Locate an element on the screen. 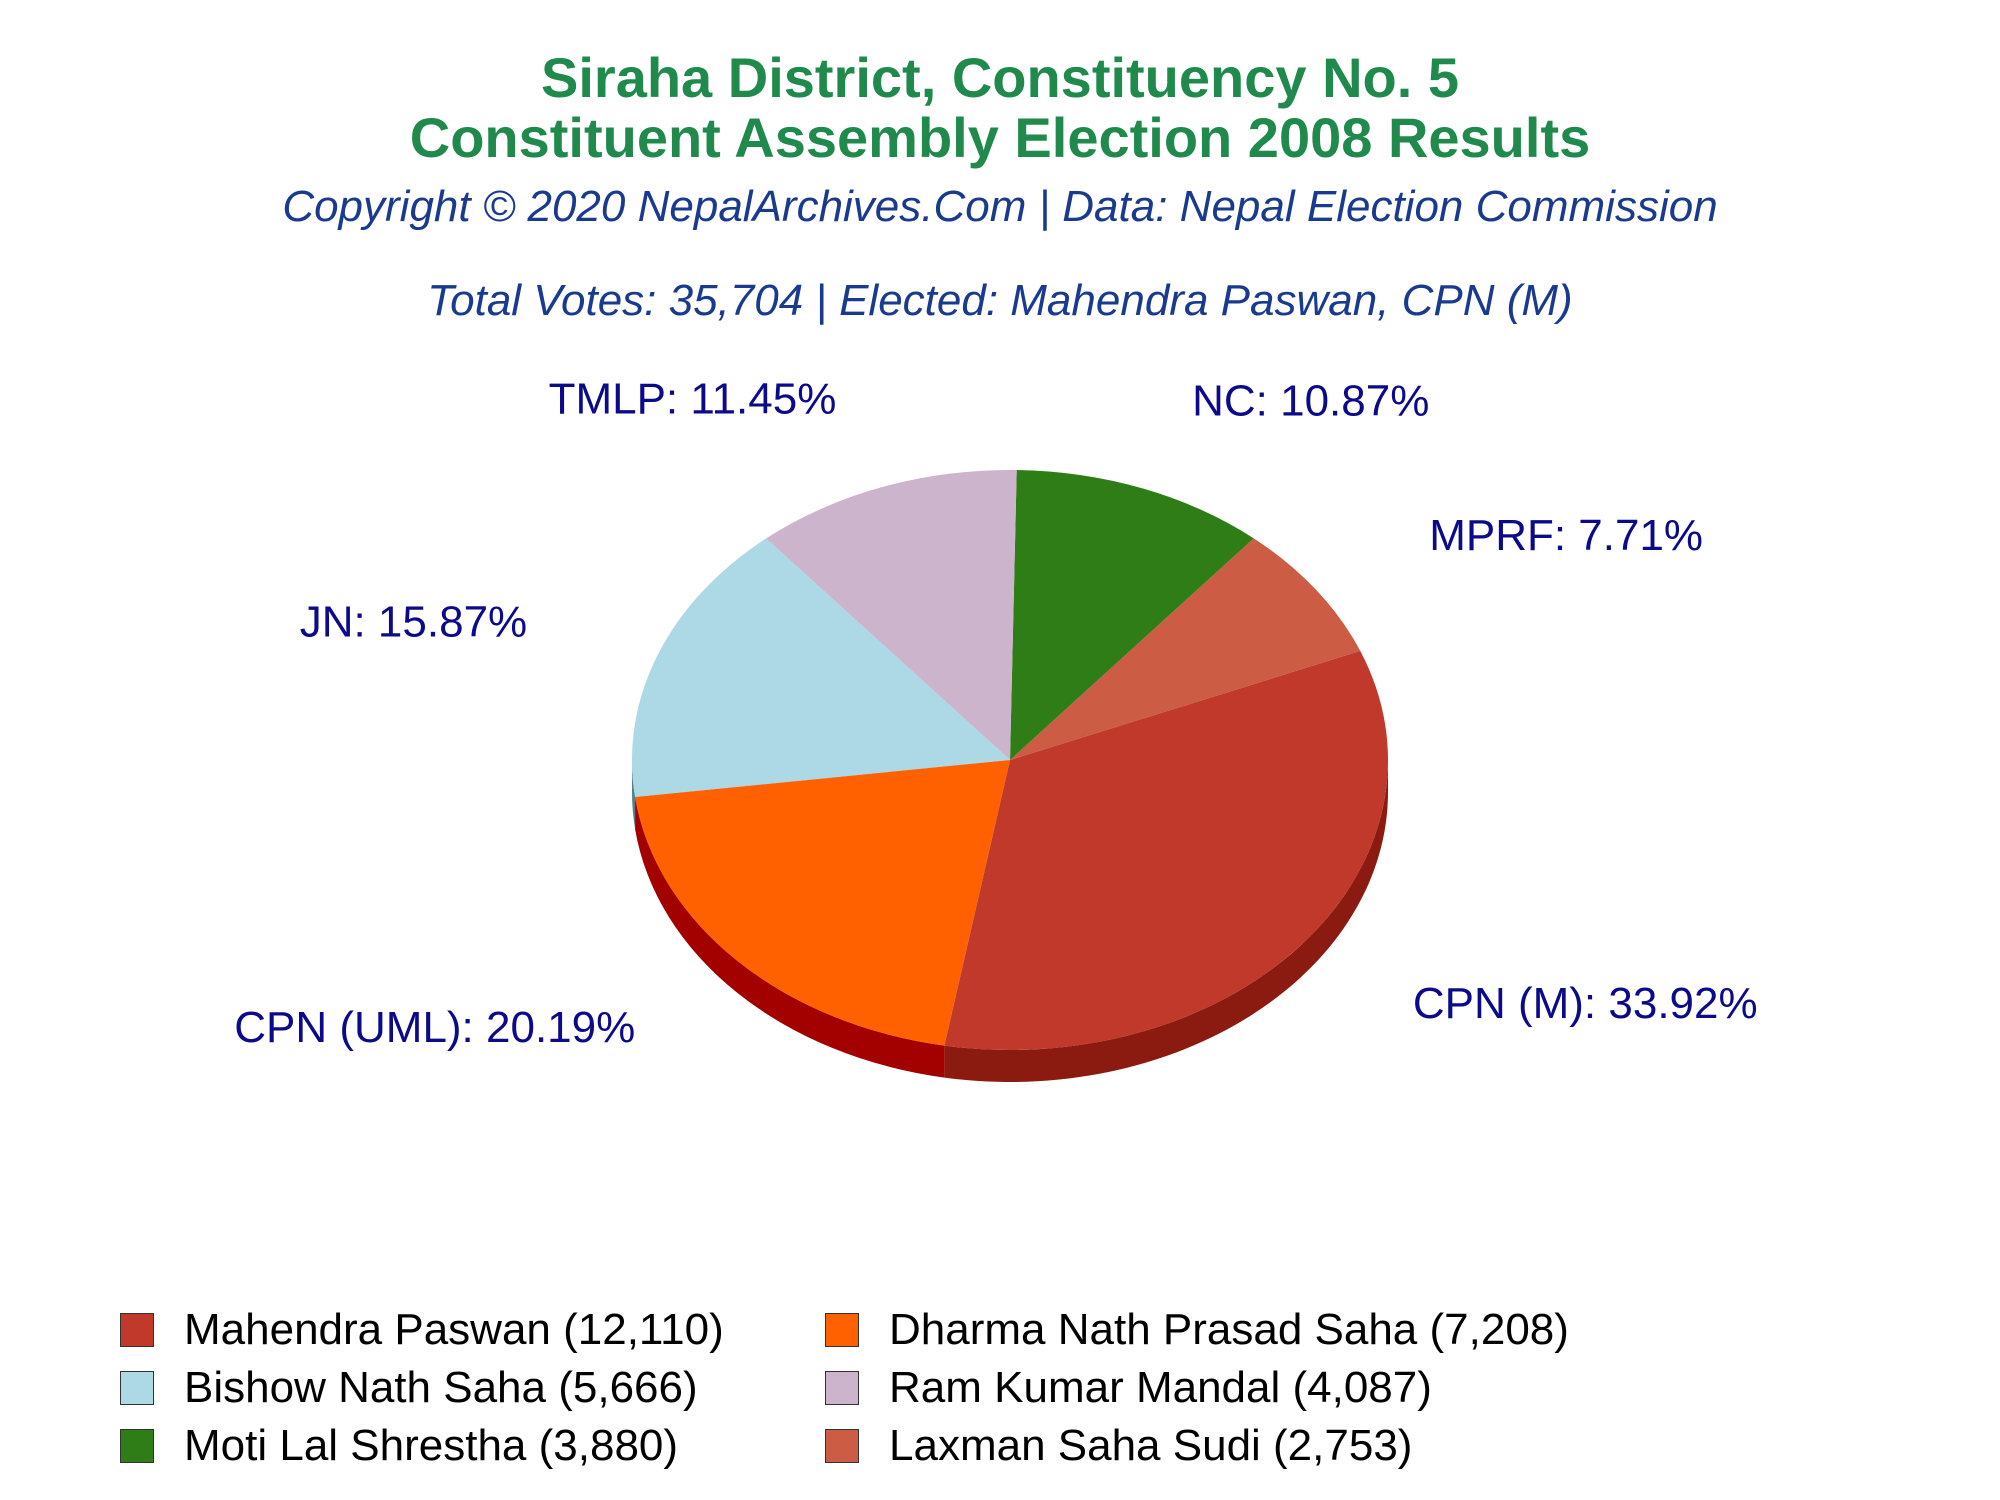 The image size is (2000, 1500). slice-label: JN: 15.87% is located at coordinates (413, 622).